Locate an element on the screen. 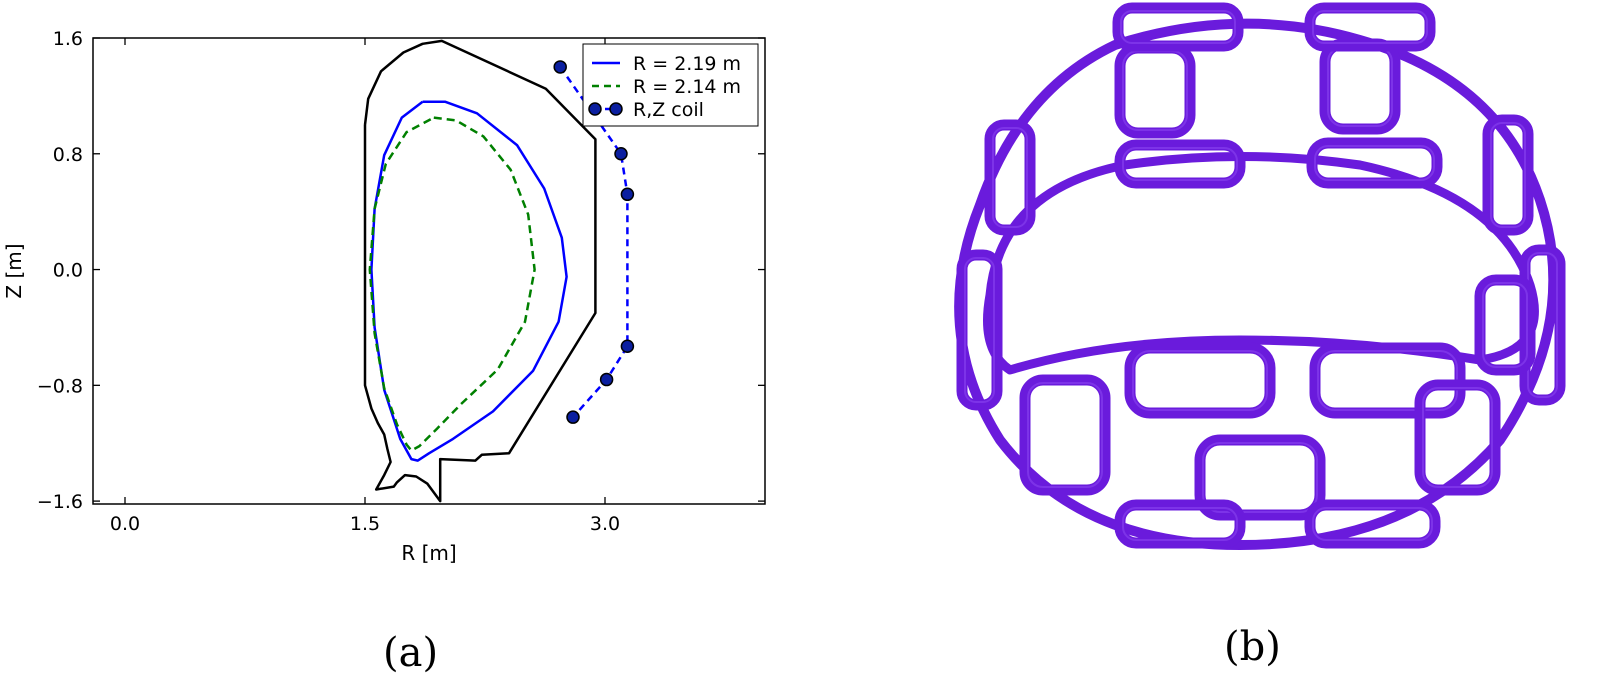  x-axis-label: R [m] is located at coordinates (428, 553).